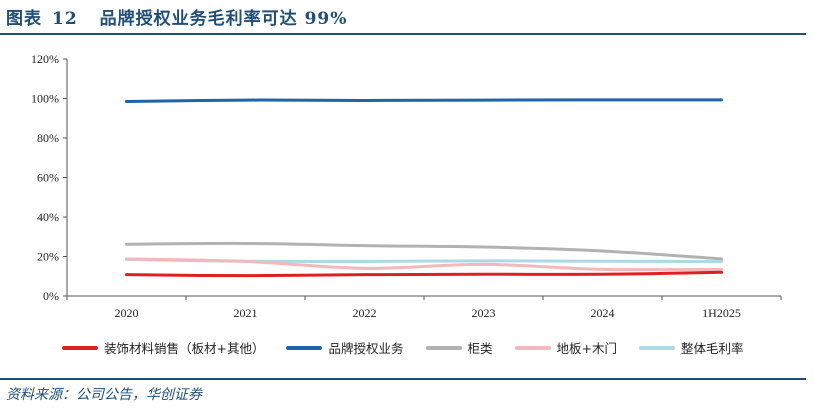  I want to click on y-tick-label: 20%, so click(48, 257).